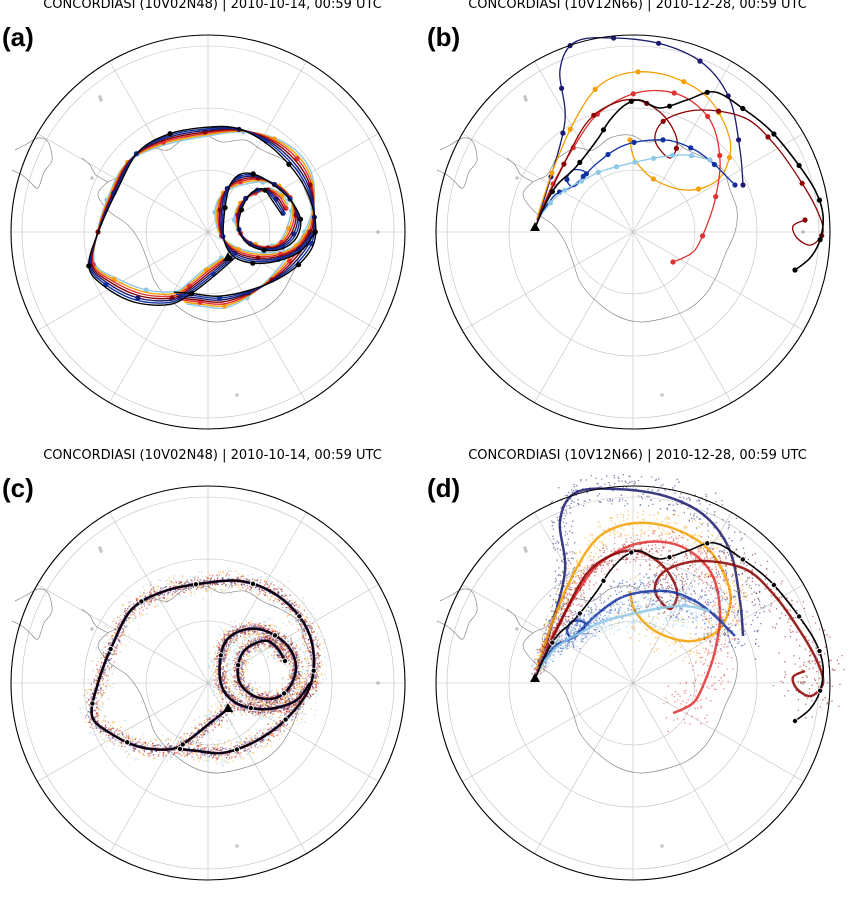  Describe the element at coordinates (444, 37) in the screenshot. I see `panel-label: (b)` at that location.